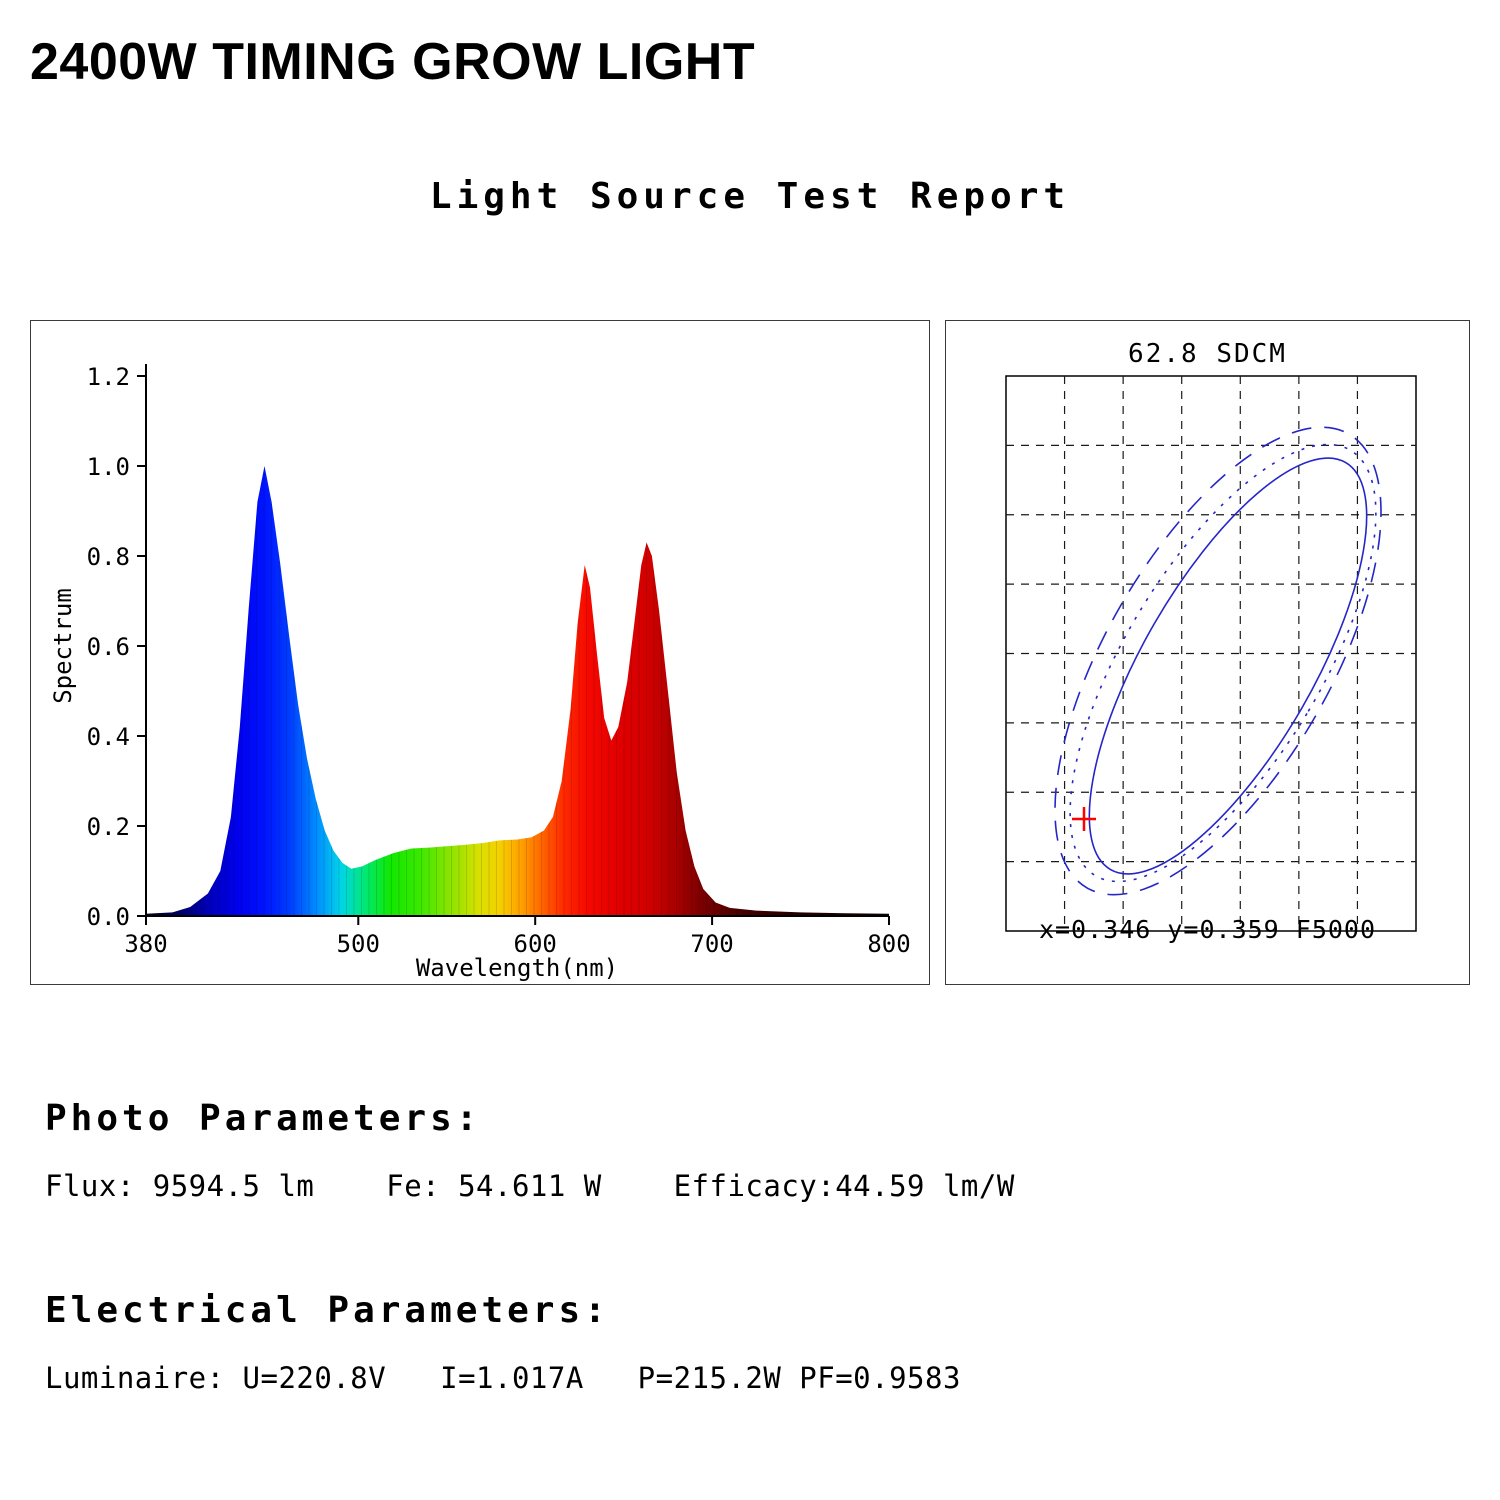 This screenshot has width=1500, height=1500. Describe the element at coordinates (517, 691) in the screenshot. I see `spectrum-area-stripes` at that location.